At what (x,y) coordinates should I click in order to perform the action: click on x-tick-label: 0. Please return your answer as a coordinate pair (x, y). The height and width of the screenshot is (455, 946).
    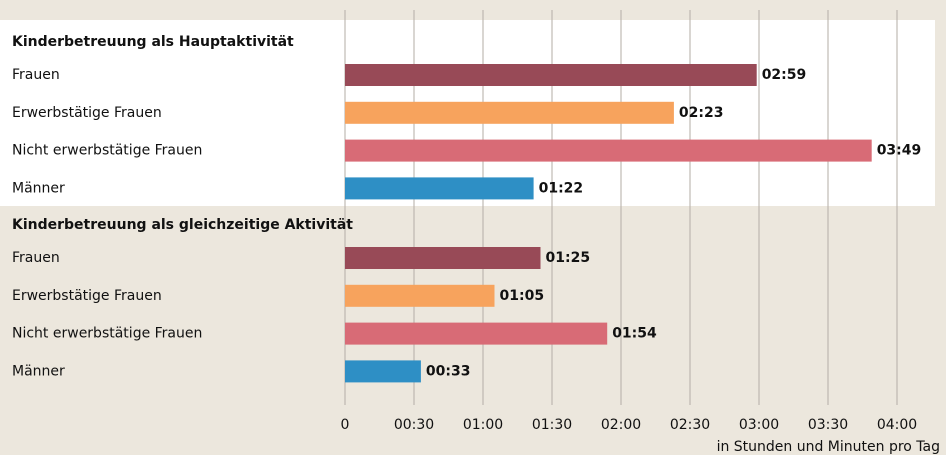
    Looking at the image, I should click on (345, 425).